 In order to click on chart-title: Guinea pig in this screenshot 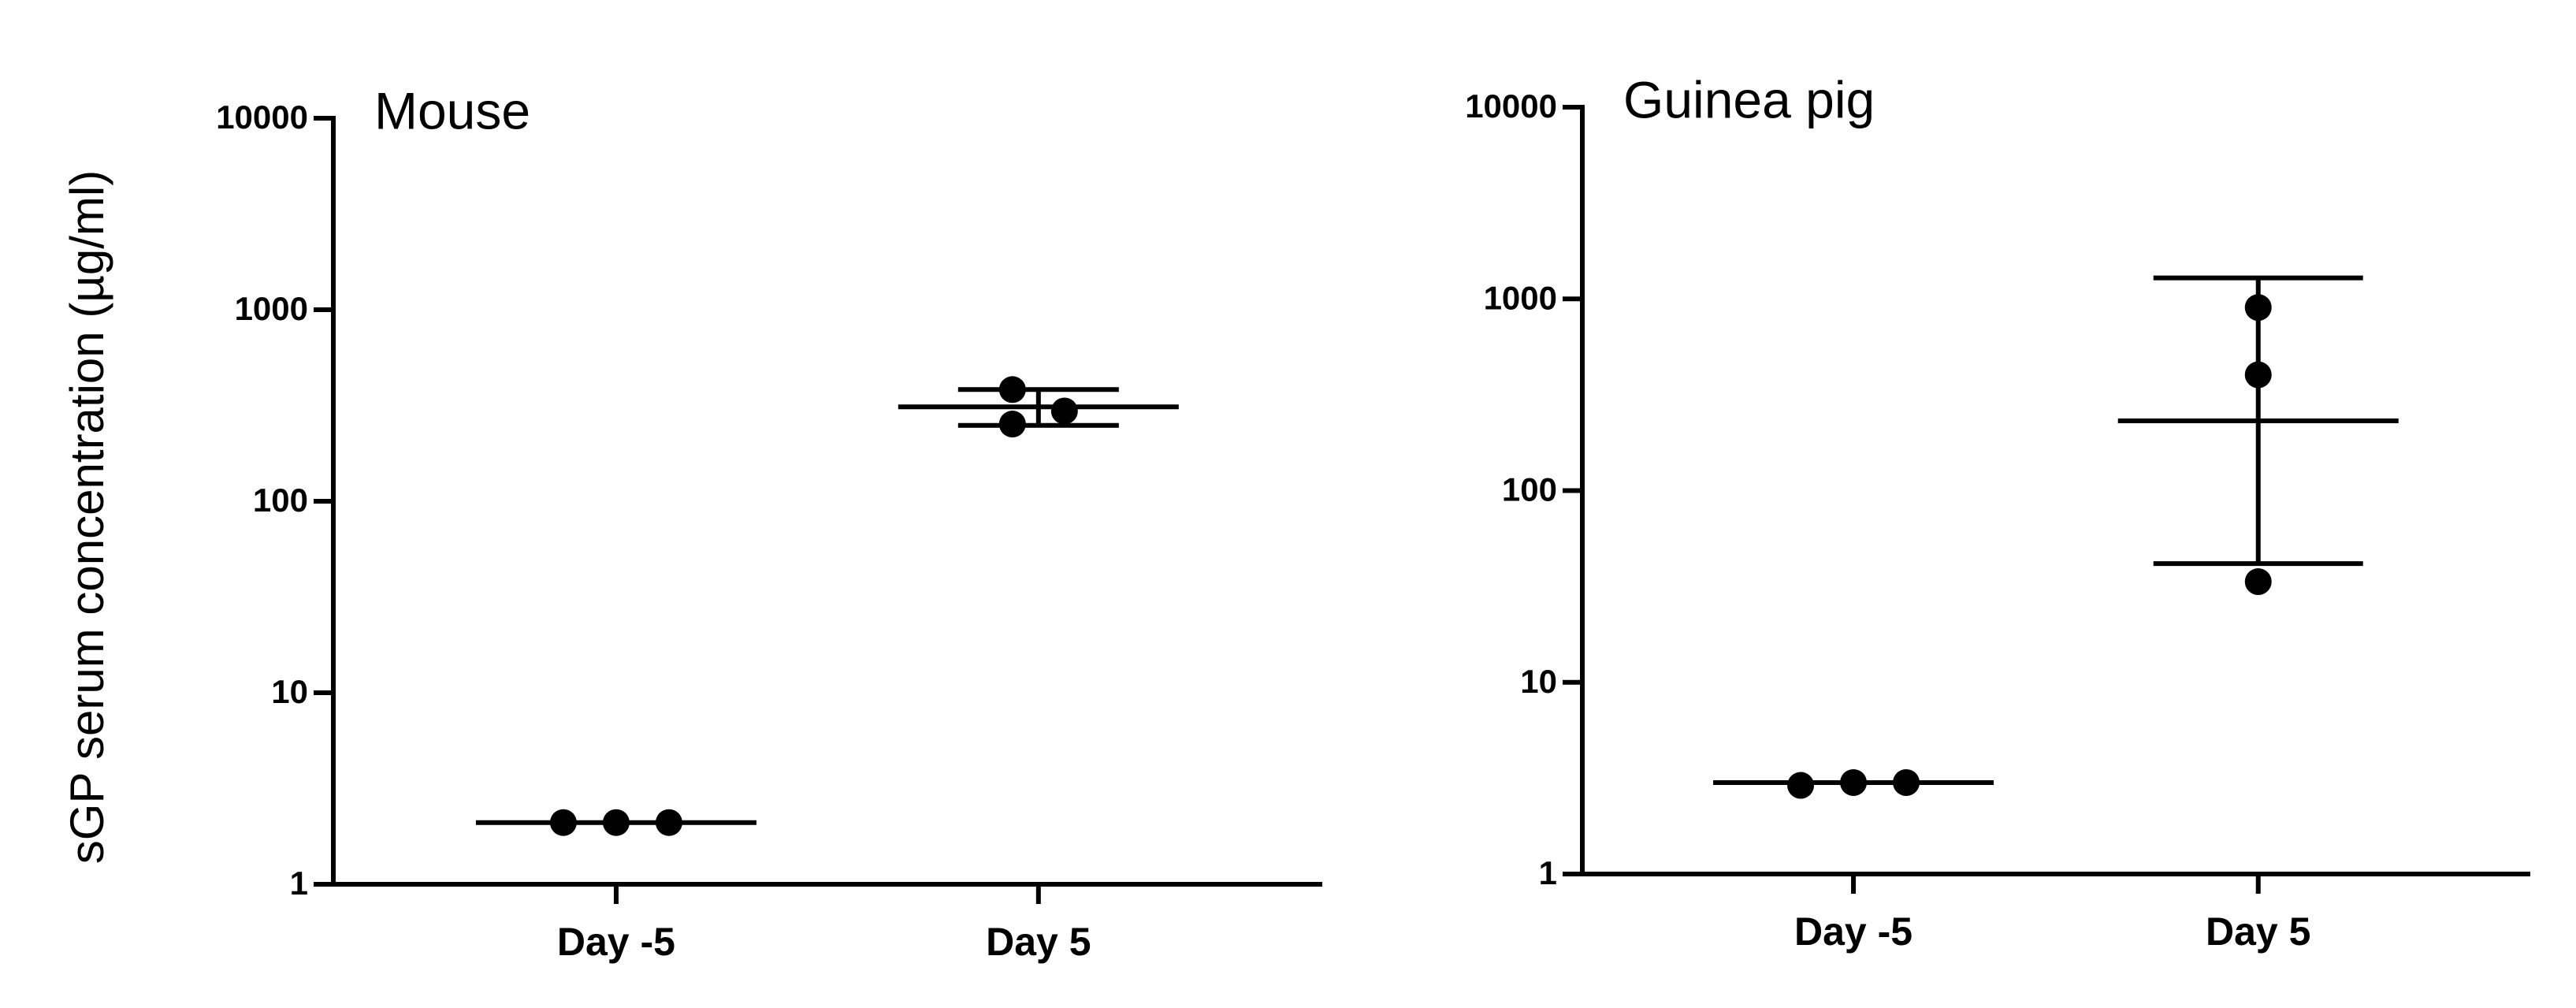, I will do `click(1749, 99)`.